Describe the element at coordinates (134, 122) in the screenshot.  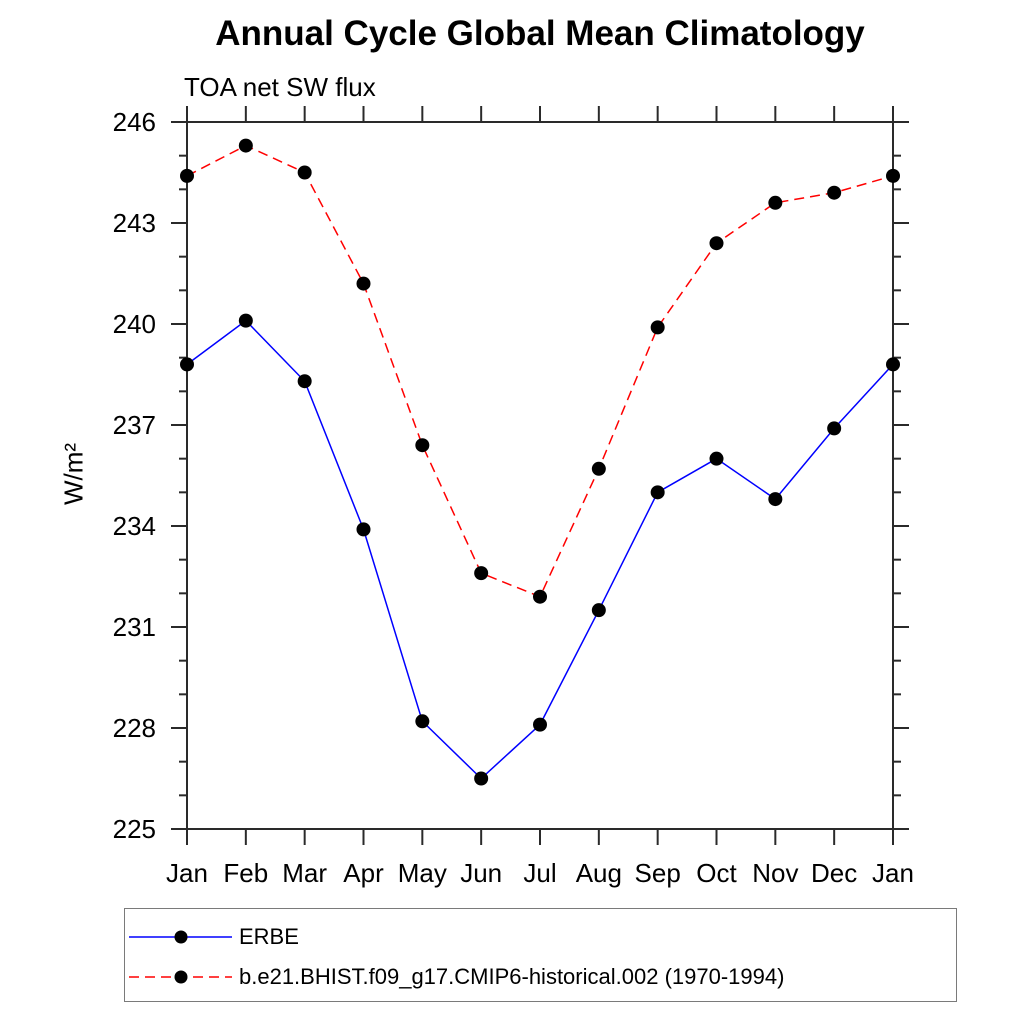
I see `y-axis-tick-label: 246` at that location.